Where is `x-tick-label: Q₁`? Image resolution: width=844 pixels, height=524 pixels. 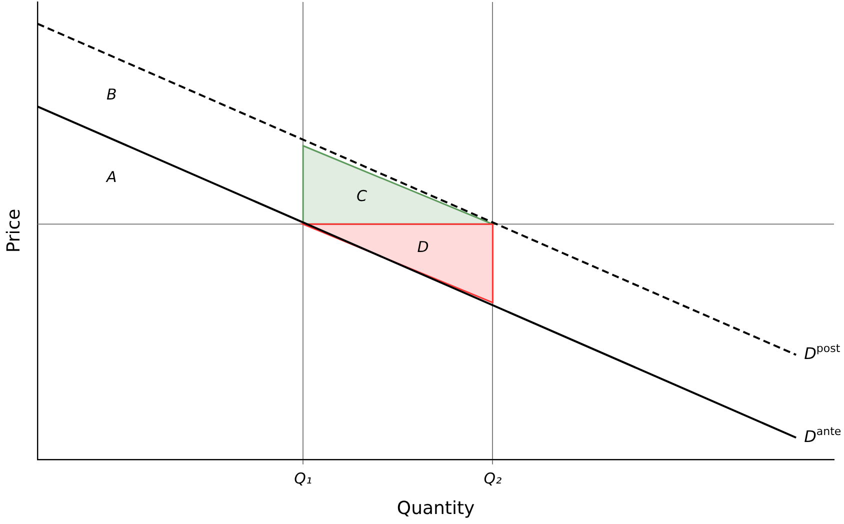 x-tick-label: Q₁ is located at coordinates (303, 478).